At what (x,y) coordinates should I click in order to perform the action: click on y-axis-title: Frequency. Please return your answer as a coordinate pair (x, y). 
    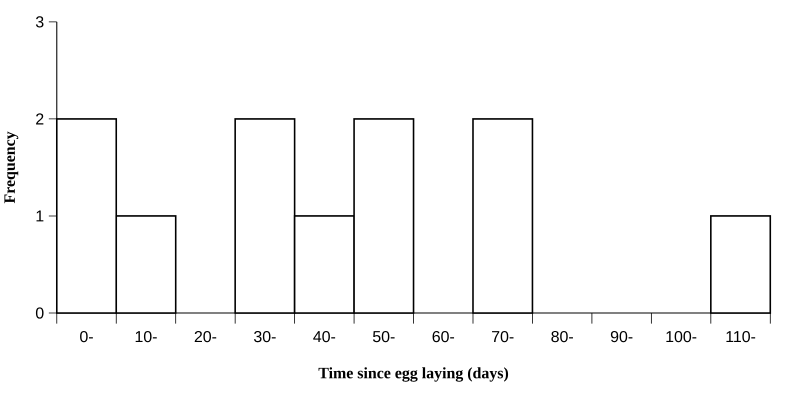
    Looking at the image, I should click on (11, 167).